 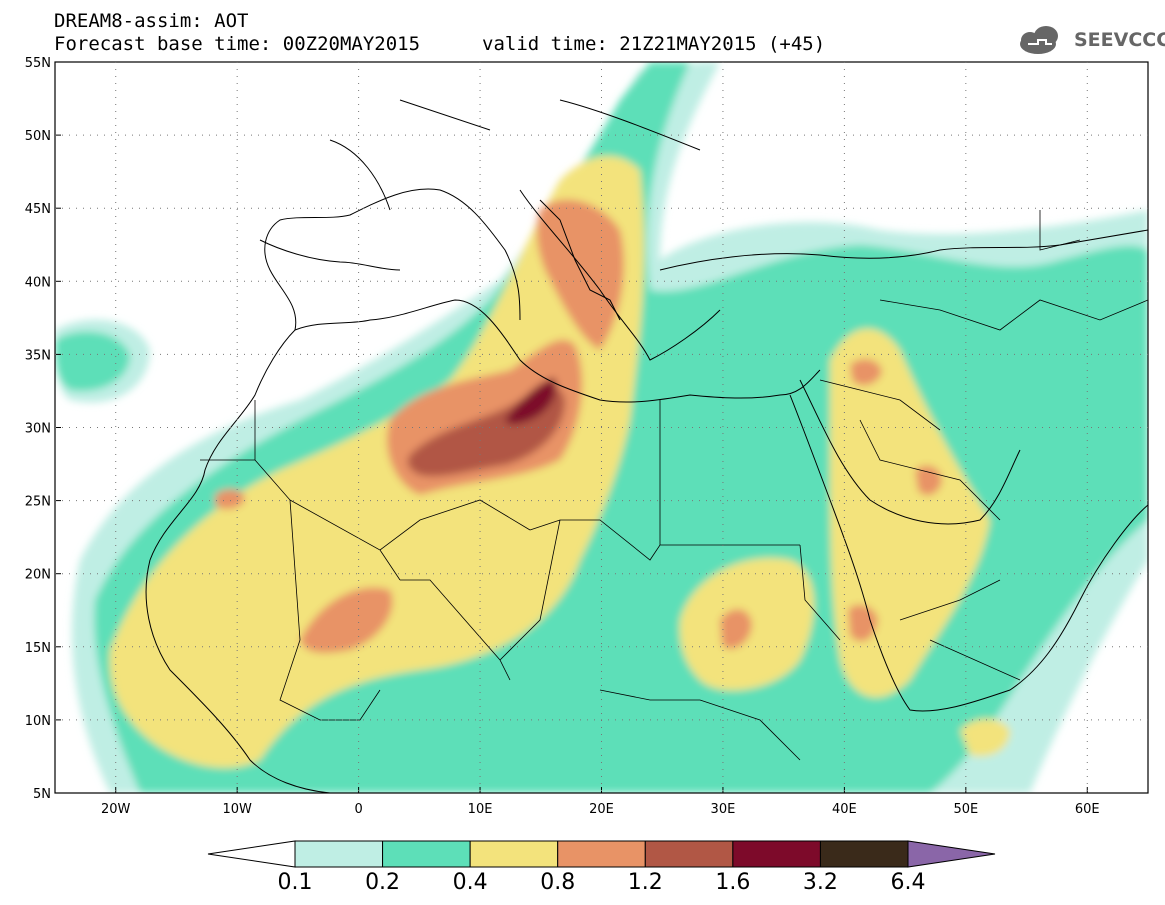 I want to click on lat-label: 20N, so click(x=38, y=575).